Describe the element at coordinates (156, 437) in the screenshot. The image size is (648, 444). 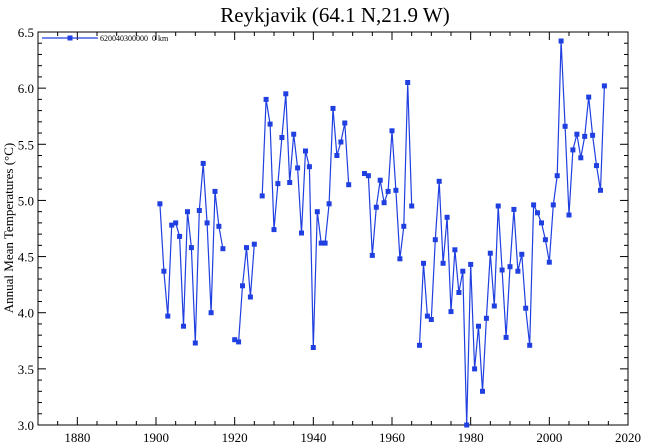
I see `x-tick-label: 1900` at that location.